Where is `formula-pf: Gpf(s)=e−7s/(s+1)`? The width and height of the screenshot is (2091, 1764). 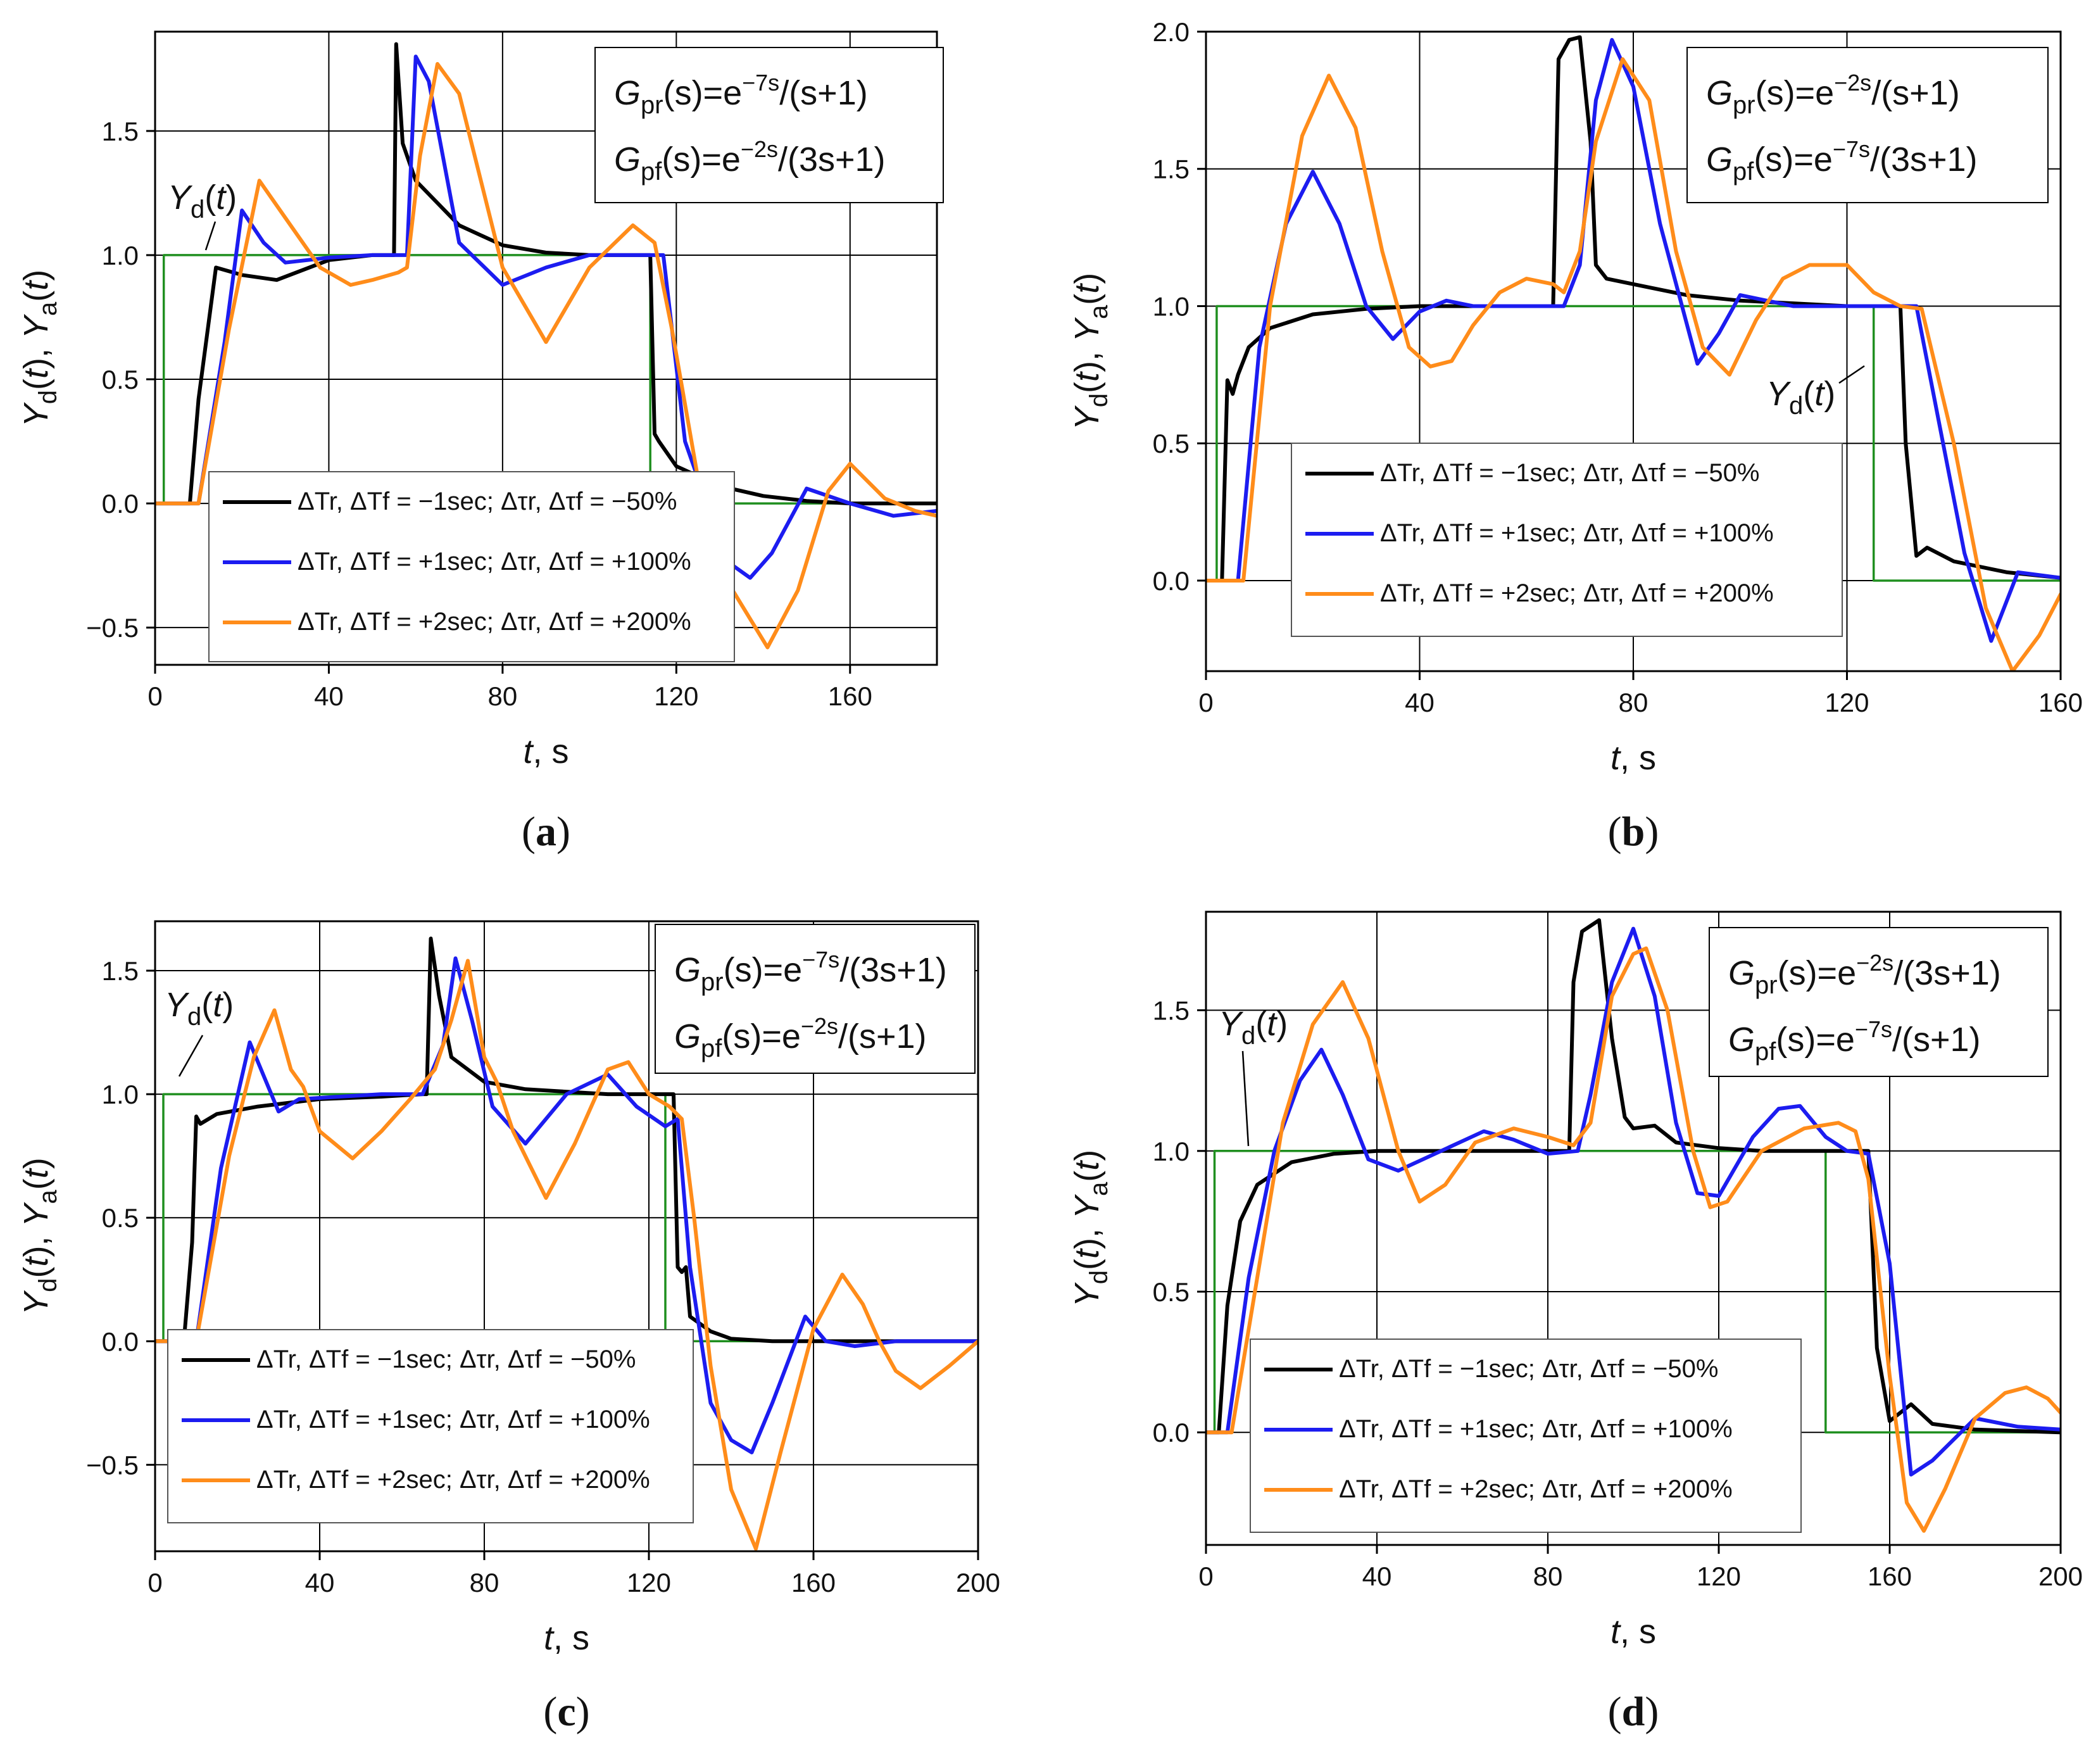
formula-pf: Gpf(s)=e−7s/(s+1) is located at coordinates (1854, 1041).